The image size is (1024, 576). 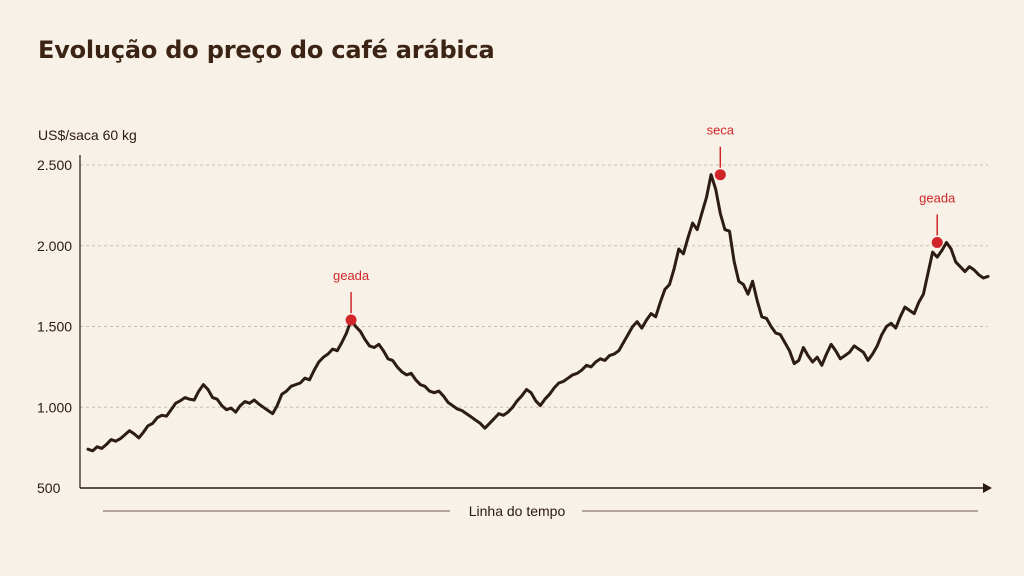 What do you see at coordinates (87, 135) in the screenshot?
I see `y-axis-unit-label: US$/saca 60 kg` at bounding box center [87, 135].